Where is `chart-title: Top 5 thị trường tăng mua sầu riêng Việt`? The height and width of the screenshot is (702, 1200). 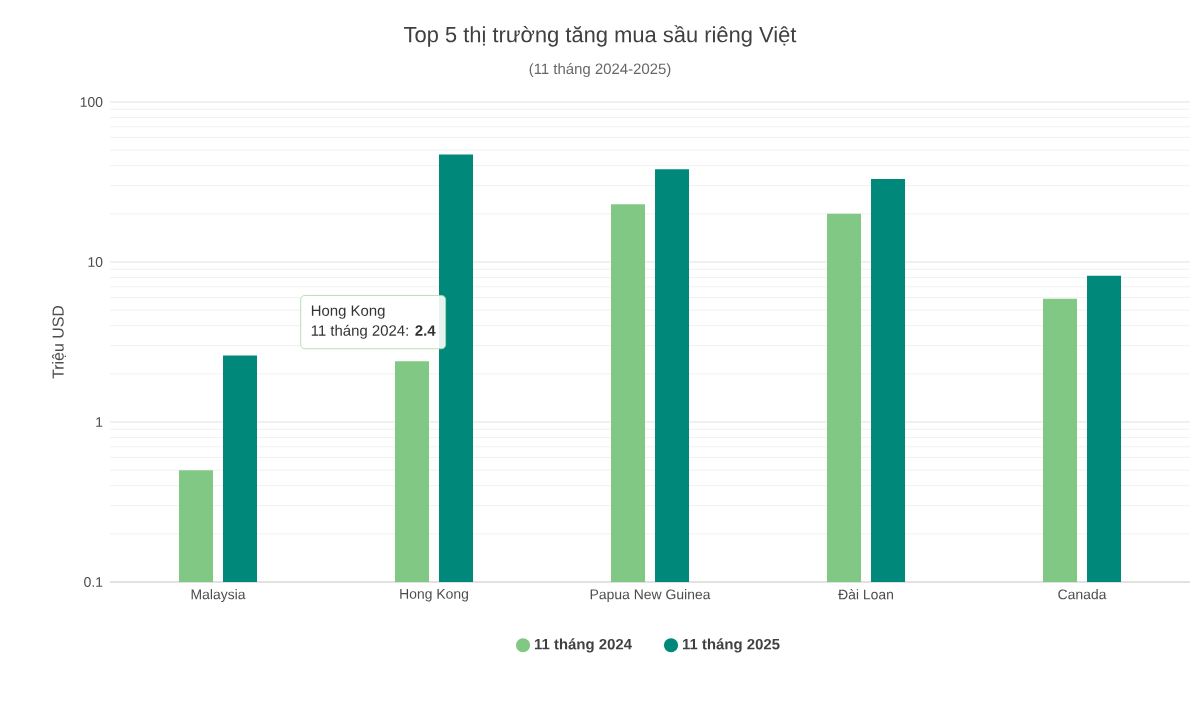 chart-title: Top 5 thị trường tăng mua sầu riêng Việt is located at coordinates (600, 36).